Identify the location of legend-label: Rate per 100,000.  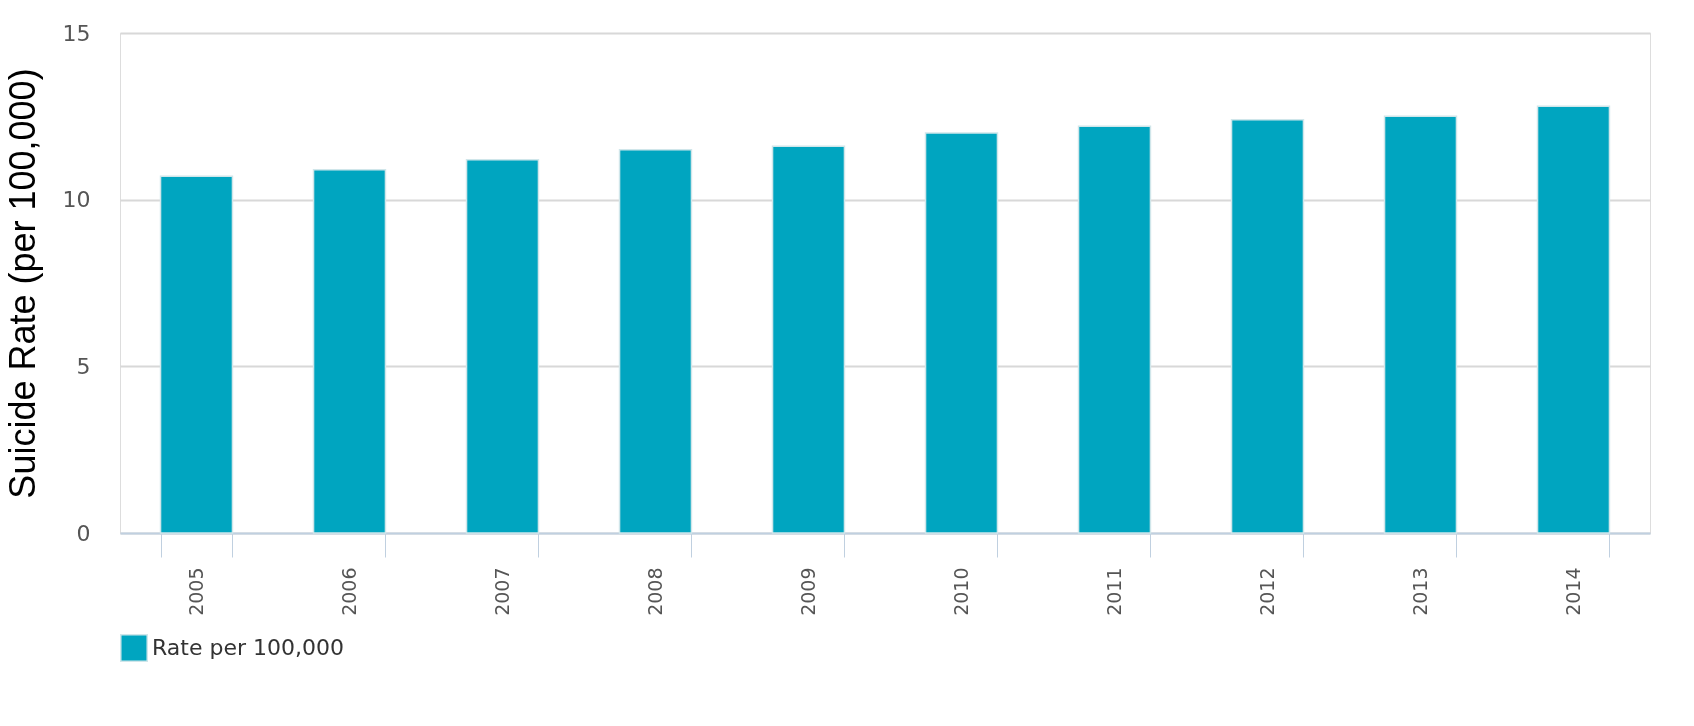
(248, 647).